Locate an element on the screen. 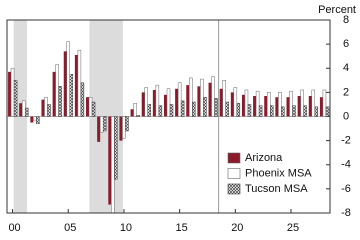 The height and width of the screenshot is (240, 360). x-tick-label: 10 is located at coordinates (126, 228).